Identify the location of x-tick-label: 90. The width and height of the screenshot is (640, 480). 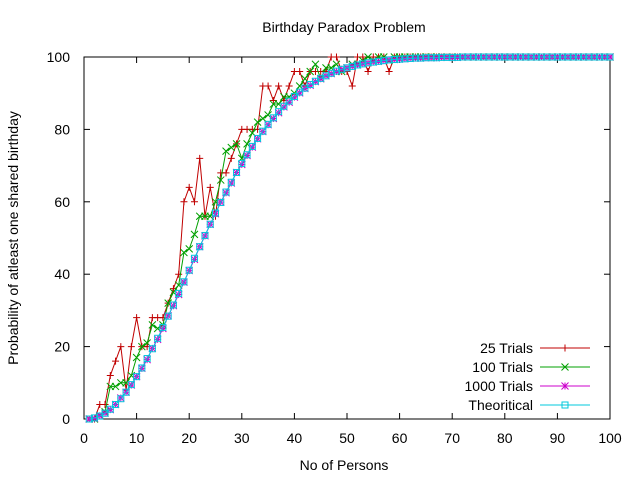
(558, 438).